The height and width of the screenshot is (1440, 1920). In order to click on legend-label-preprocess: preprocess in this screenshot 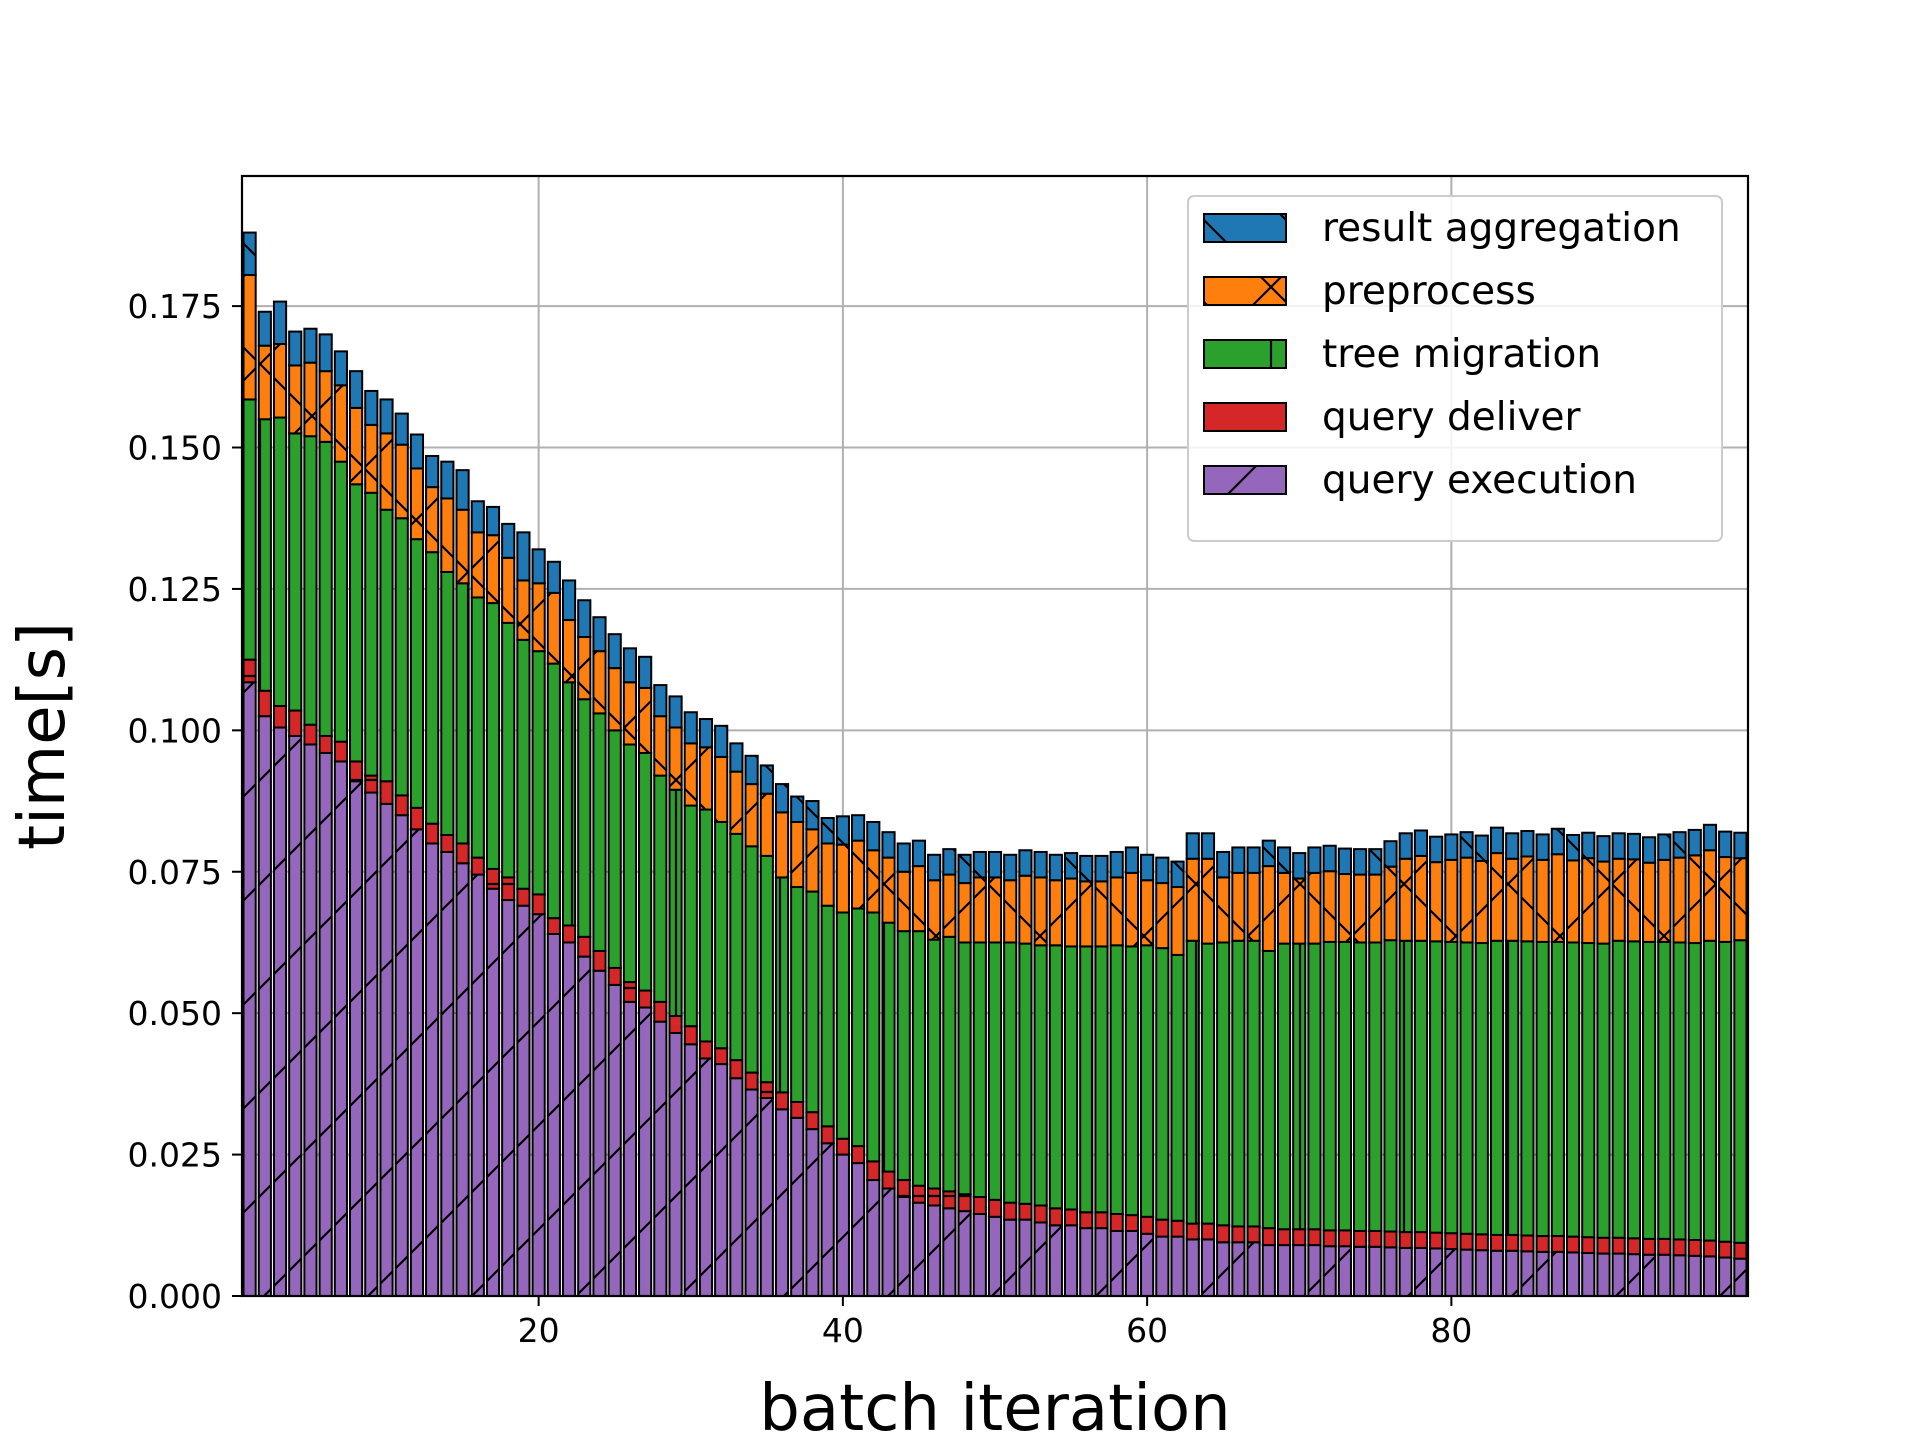, I will do `click(1429, 291)`.